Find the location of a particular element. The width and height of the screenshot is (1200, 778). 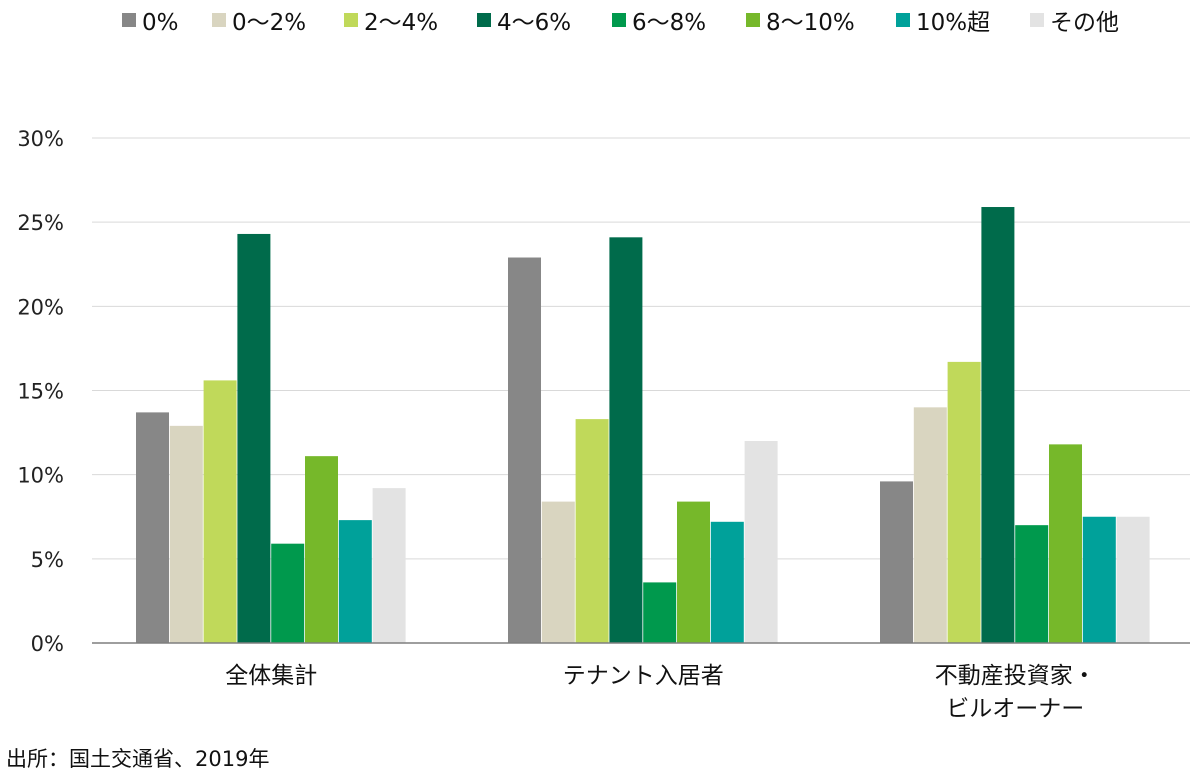

y-tick-label: 20% is located at coordinates (40, 307).